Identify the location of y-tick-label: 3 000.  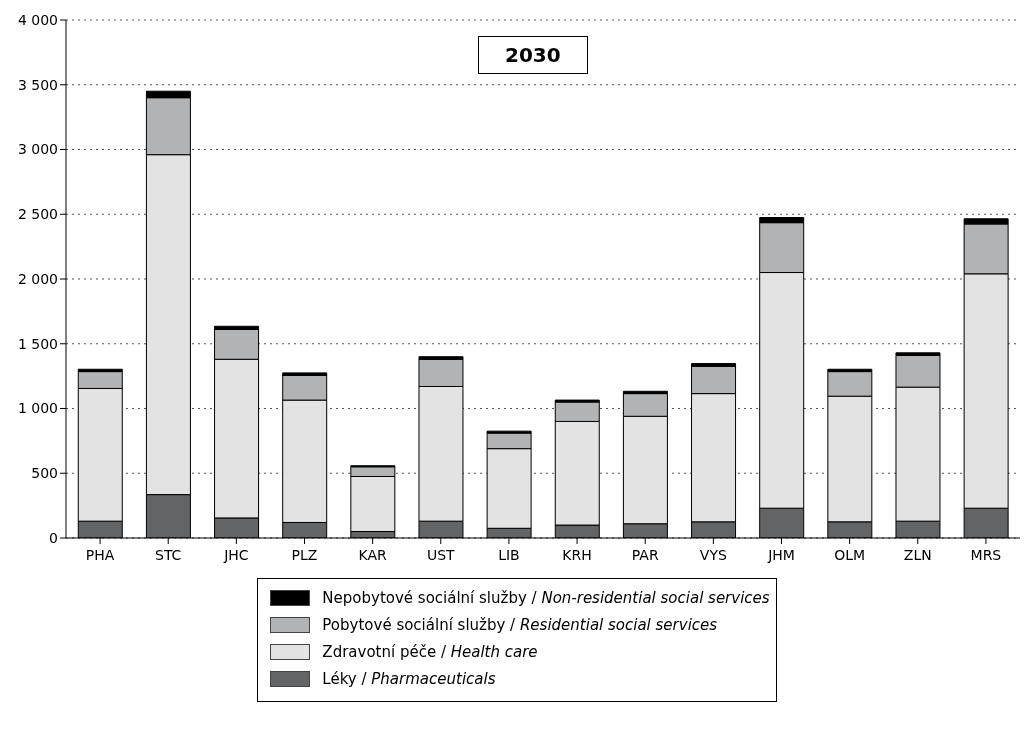
(37, 149).